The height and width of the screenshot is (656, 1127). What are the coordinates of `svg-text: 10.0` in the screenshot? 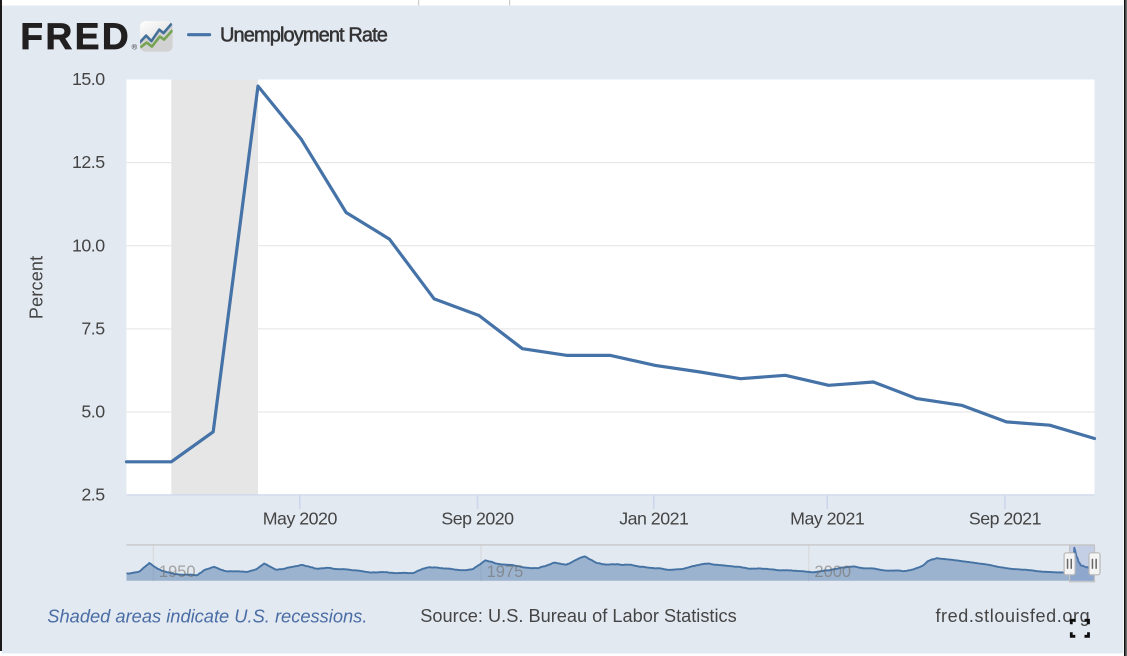 It's located at (88, 245).